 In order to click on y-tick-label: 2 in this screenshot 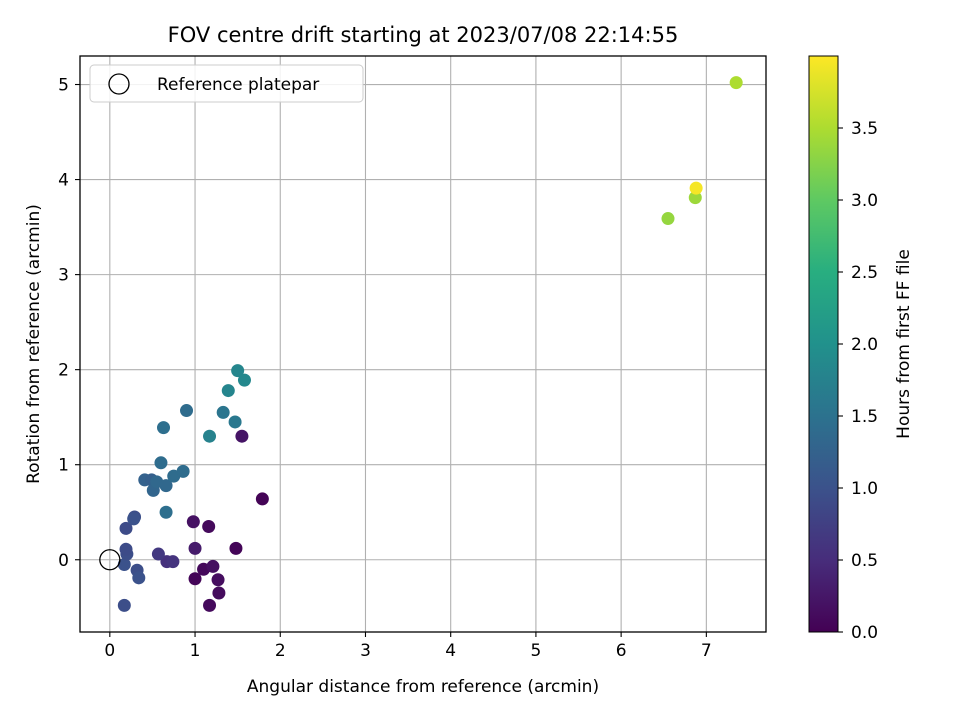, I will do `click(63, 371)`.